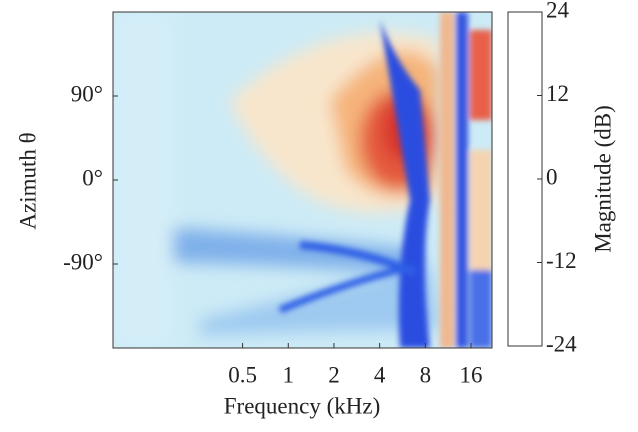 The width and height of the screenshot is (638, 432). What do you see at coordinates (471, 374) in the screenshot?
I see `x-tick-label: 16` at bounding box center [471, 374].